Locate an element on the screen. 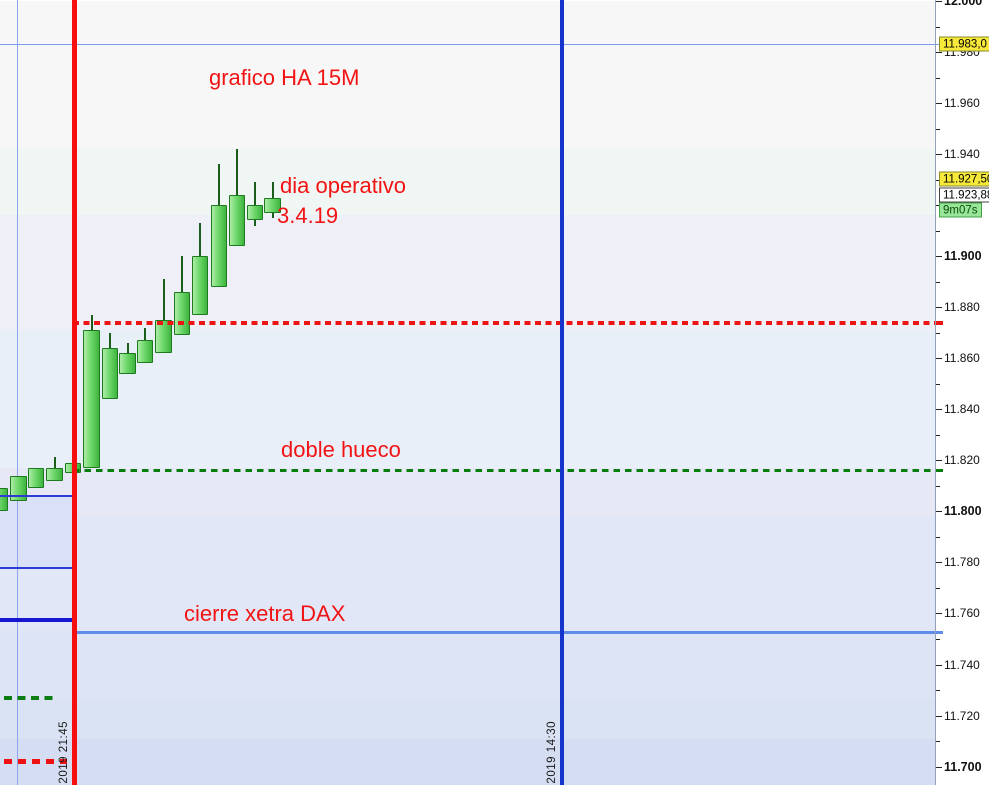  left-dark-blue-line is located at coordinates (36, 619).